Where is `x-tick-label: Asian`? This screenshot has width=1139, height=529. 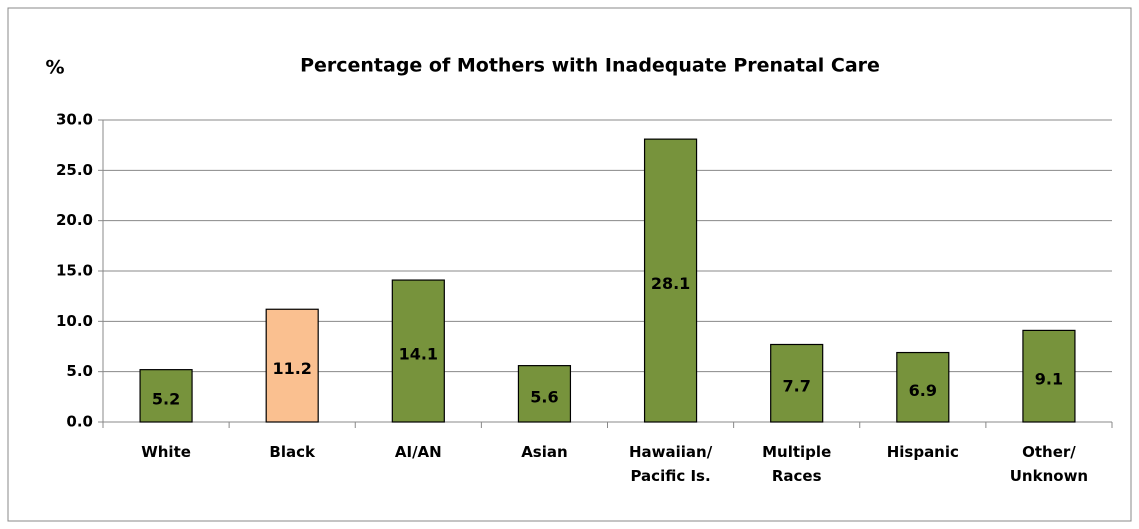 x-tick-label: Asian is located at coordinates (544, 452).